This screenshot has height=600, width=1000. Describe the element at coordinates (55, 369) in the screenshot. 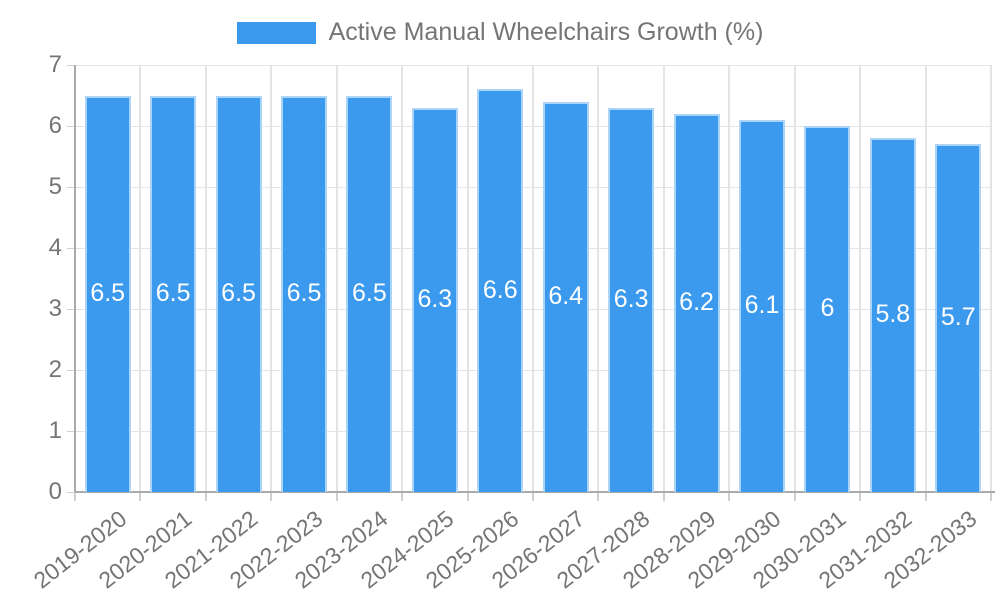

I see `y-tick-label: 2` at that location.